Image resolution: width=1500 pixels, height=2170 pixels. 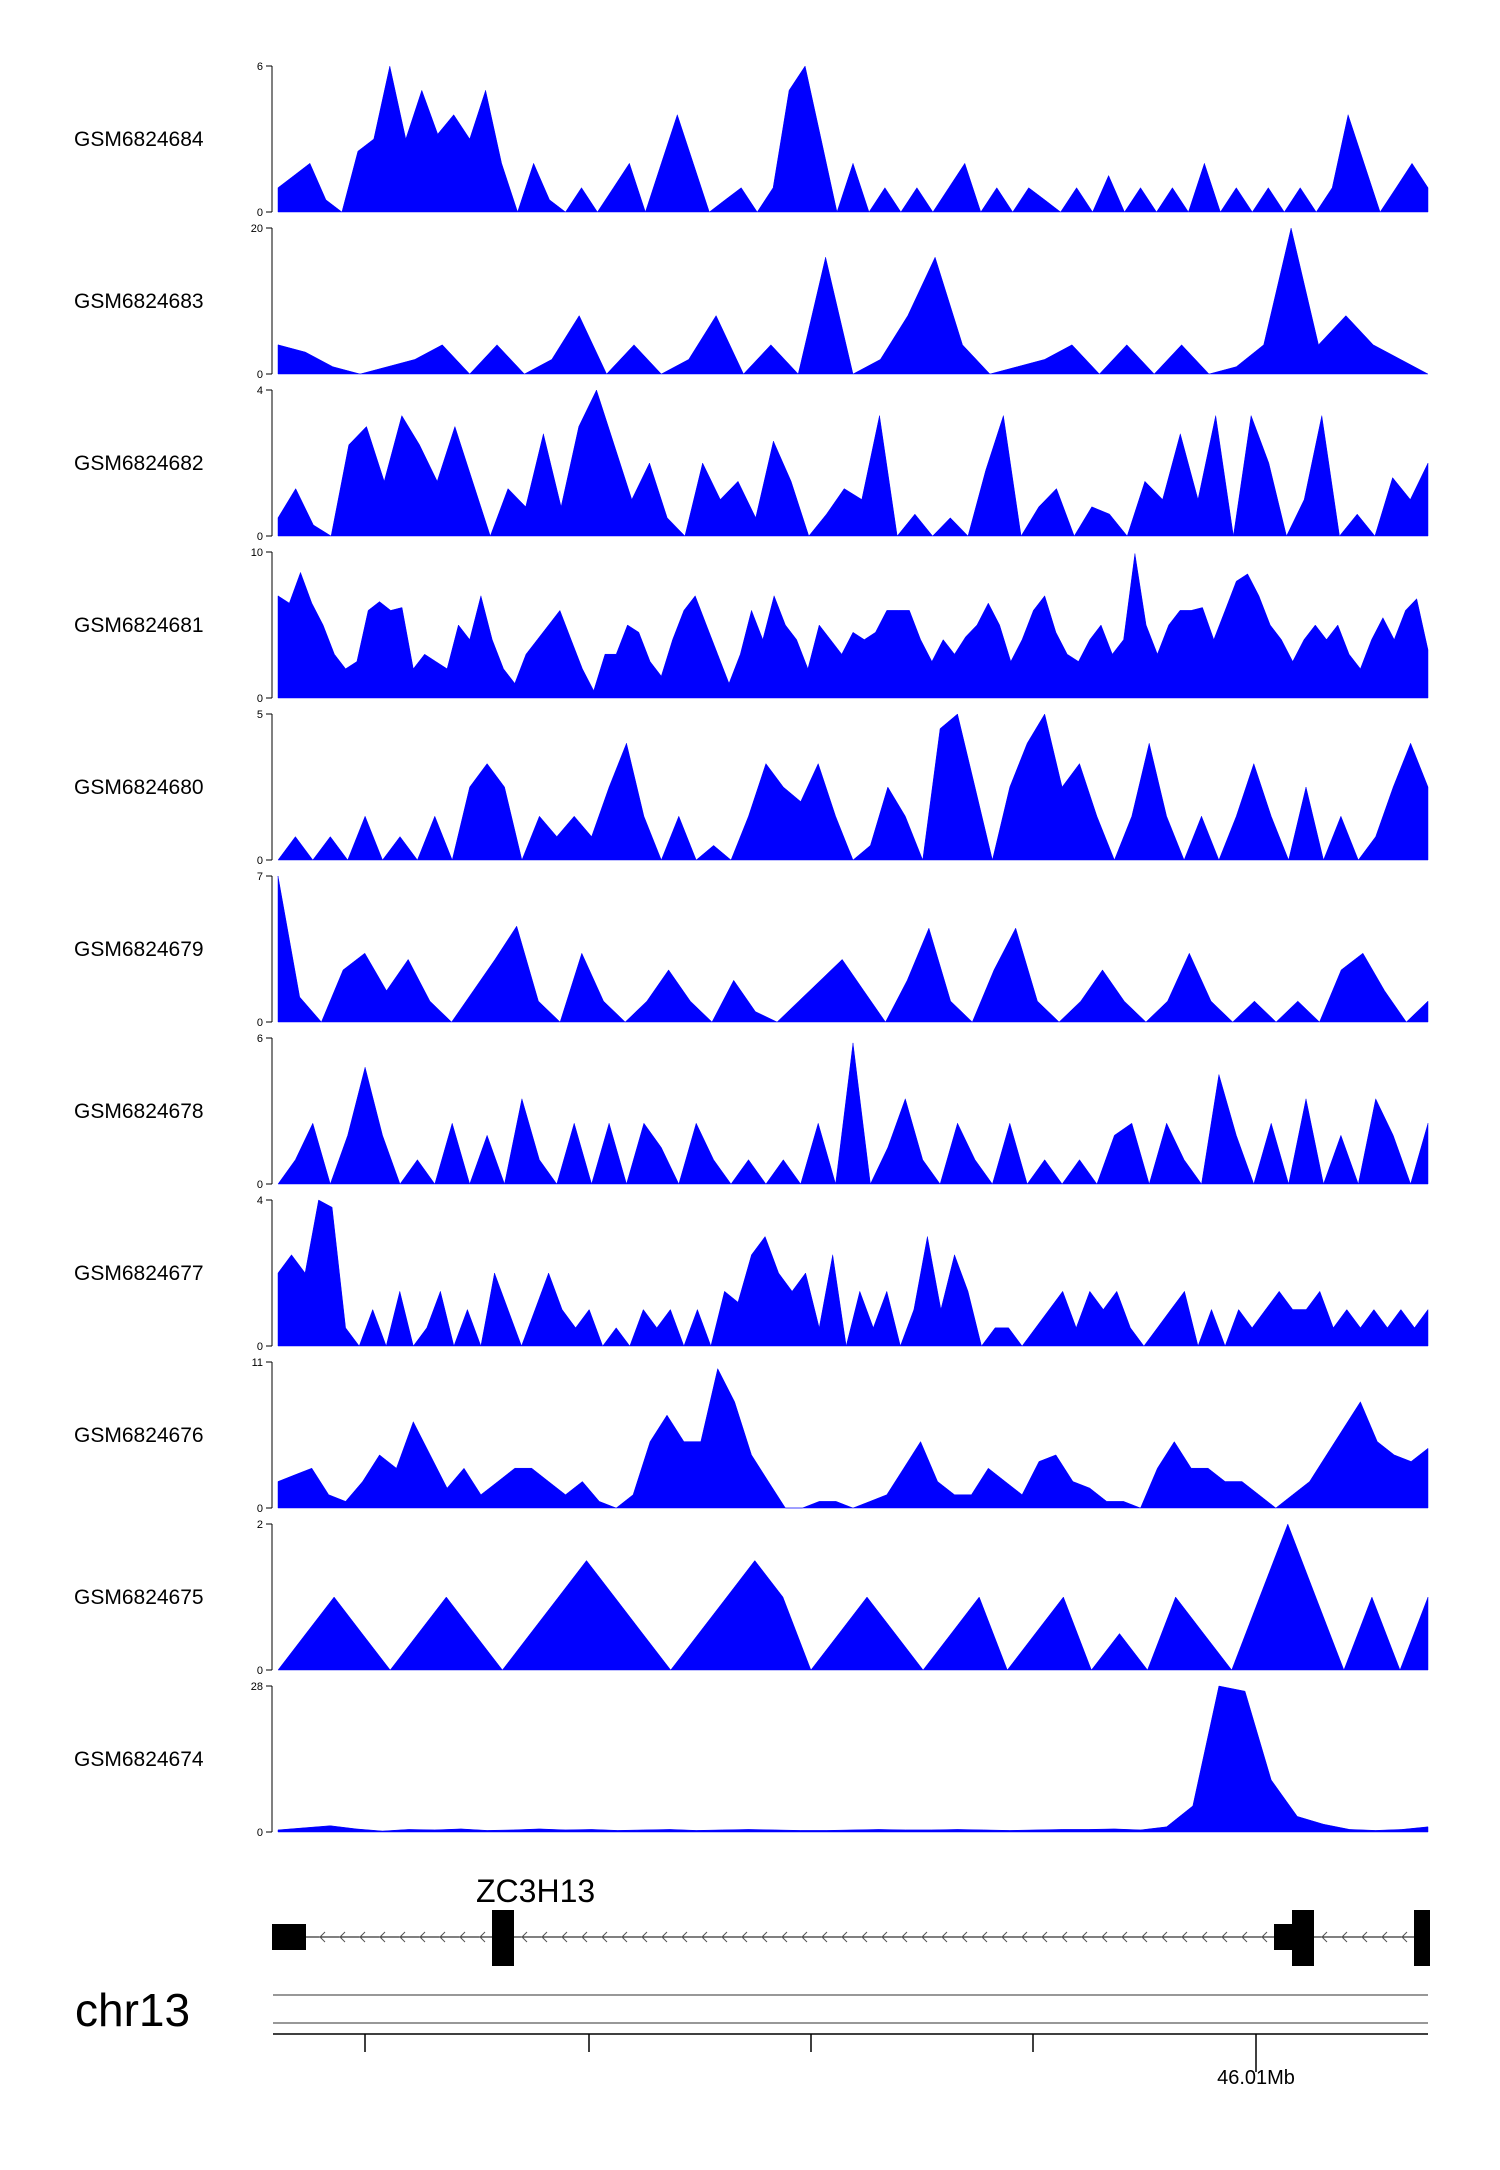 I want to click on track-GSM6824679: GSM6824679 7 0, so click(x=751, y=950).